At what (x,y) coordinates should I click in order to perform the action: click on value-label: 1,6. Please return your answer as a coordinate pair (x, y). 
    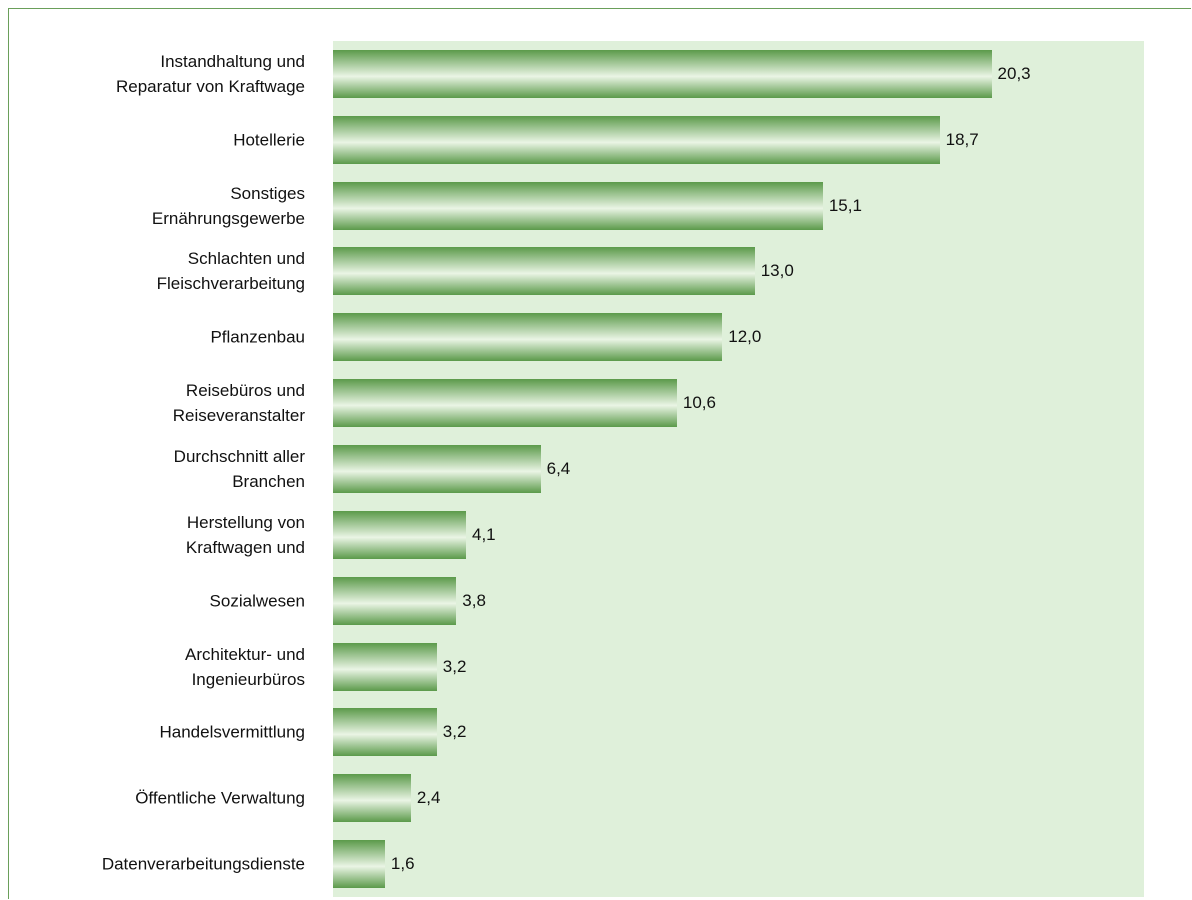
    Looking at the image, I should click on (402, 864).